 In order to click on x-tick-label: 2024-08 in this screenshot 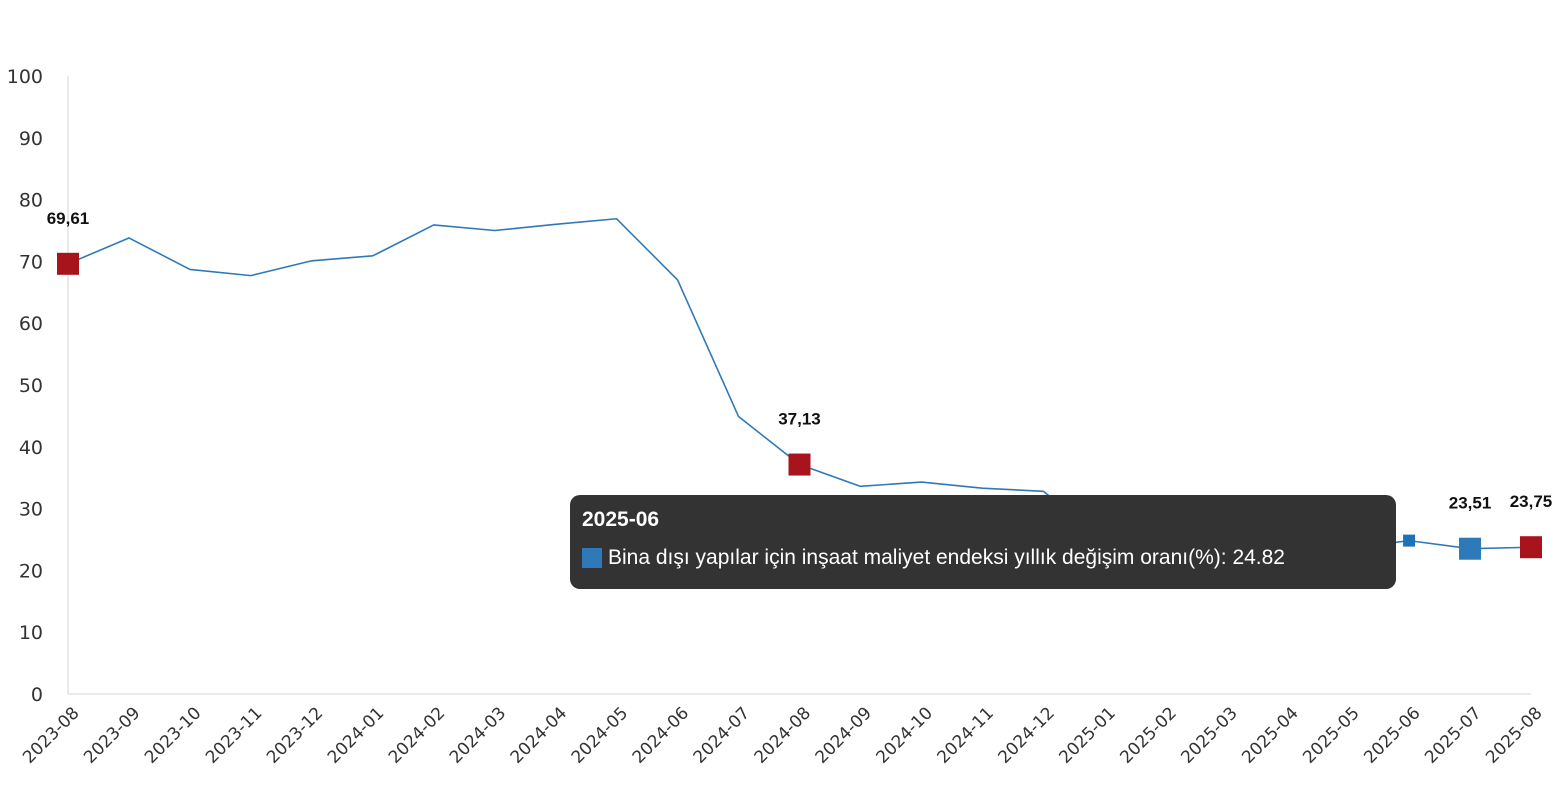, I will do `click(783, 735)`.